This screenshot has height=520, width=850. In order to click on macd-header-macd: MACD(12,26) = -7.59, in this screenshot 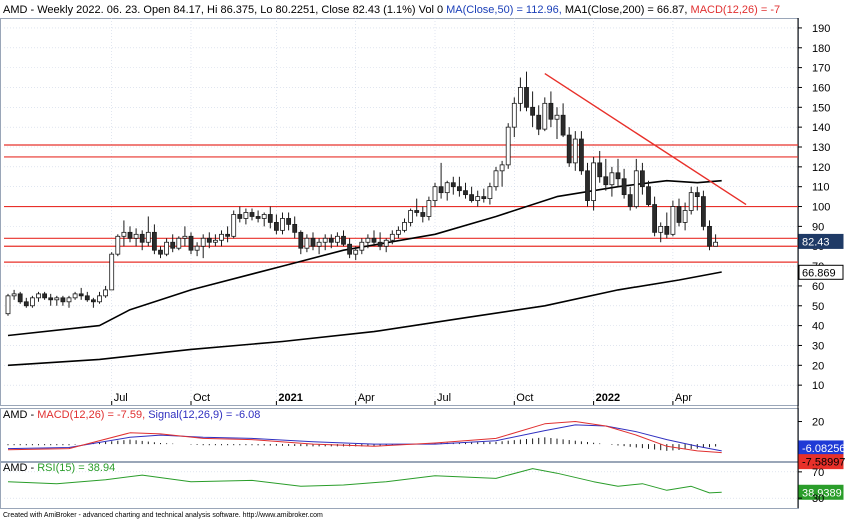, I will do `click(91, 415)`.